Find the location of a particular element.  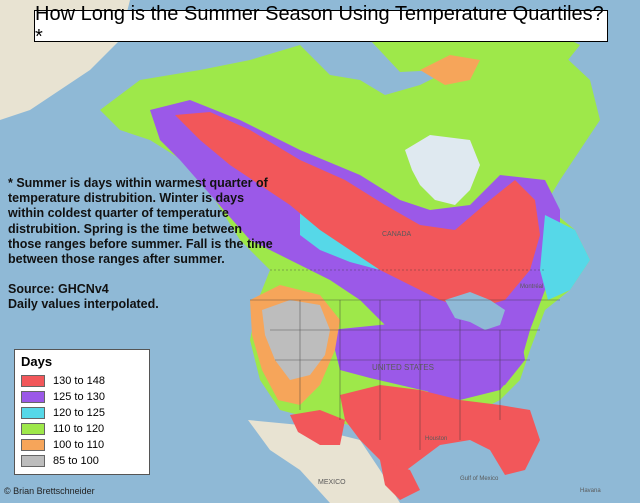

label-houston: Houston is located at coordinates (436, 439).